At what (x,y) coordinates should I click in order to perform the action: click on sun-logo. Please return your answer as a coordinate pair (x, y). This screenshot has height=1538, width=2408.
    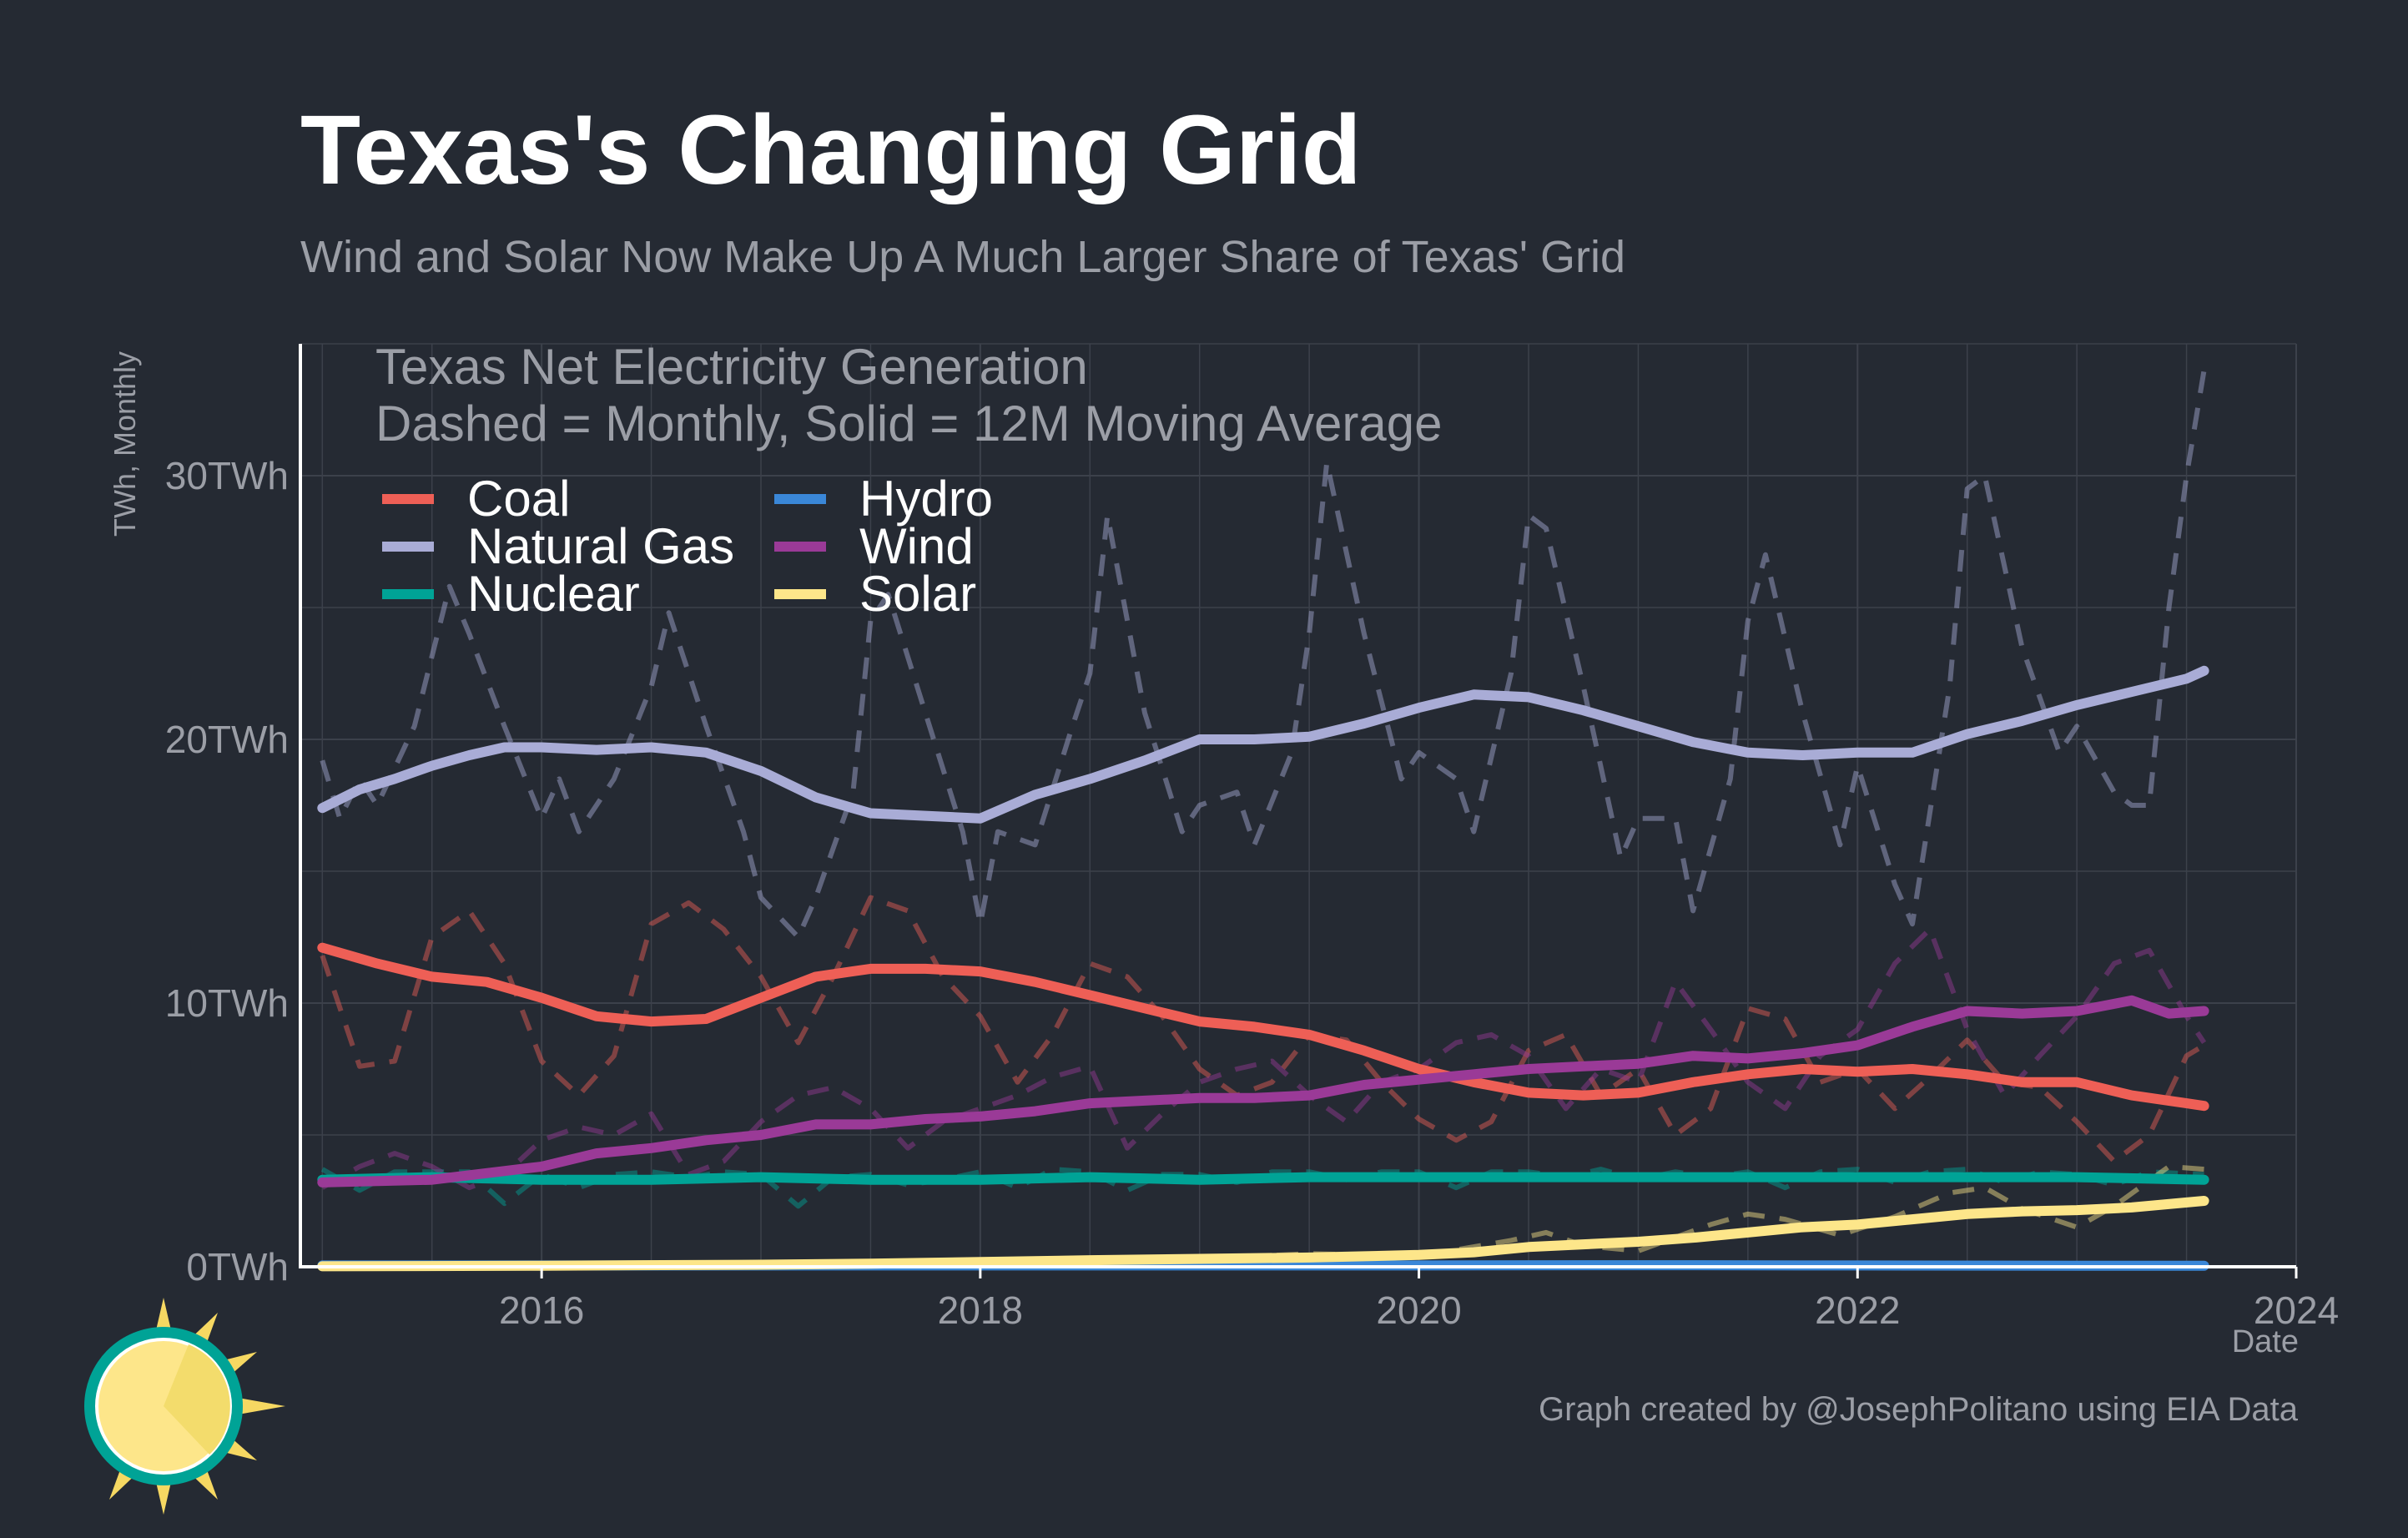
    Looking at the image, I should click on (184, 1406).